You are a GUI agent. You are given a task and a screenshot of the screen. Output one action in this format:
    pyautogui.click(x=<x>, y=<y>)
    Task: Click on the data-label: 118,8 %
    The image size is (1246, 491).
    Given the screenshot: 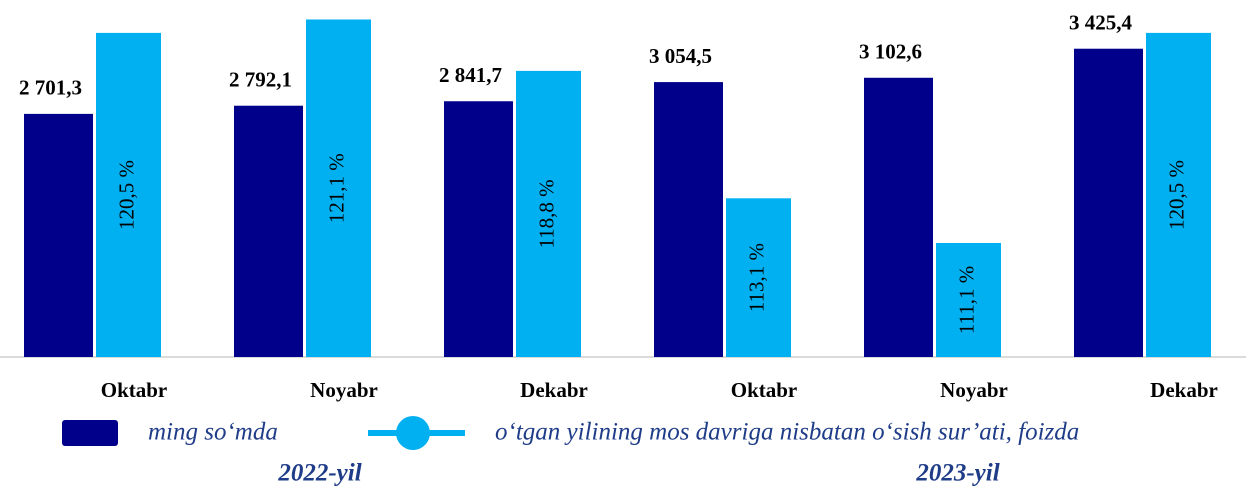 What is the action you would take?
    pyautogui.click(x=546, y=213)
    